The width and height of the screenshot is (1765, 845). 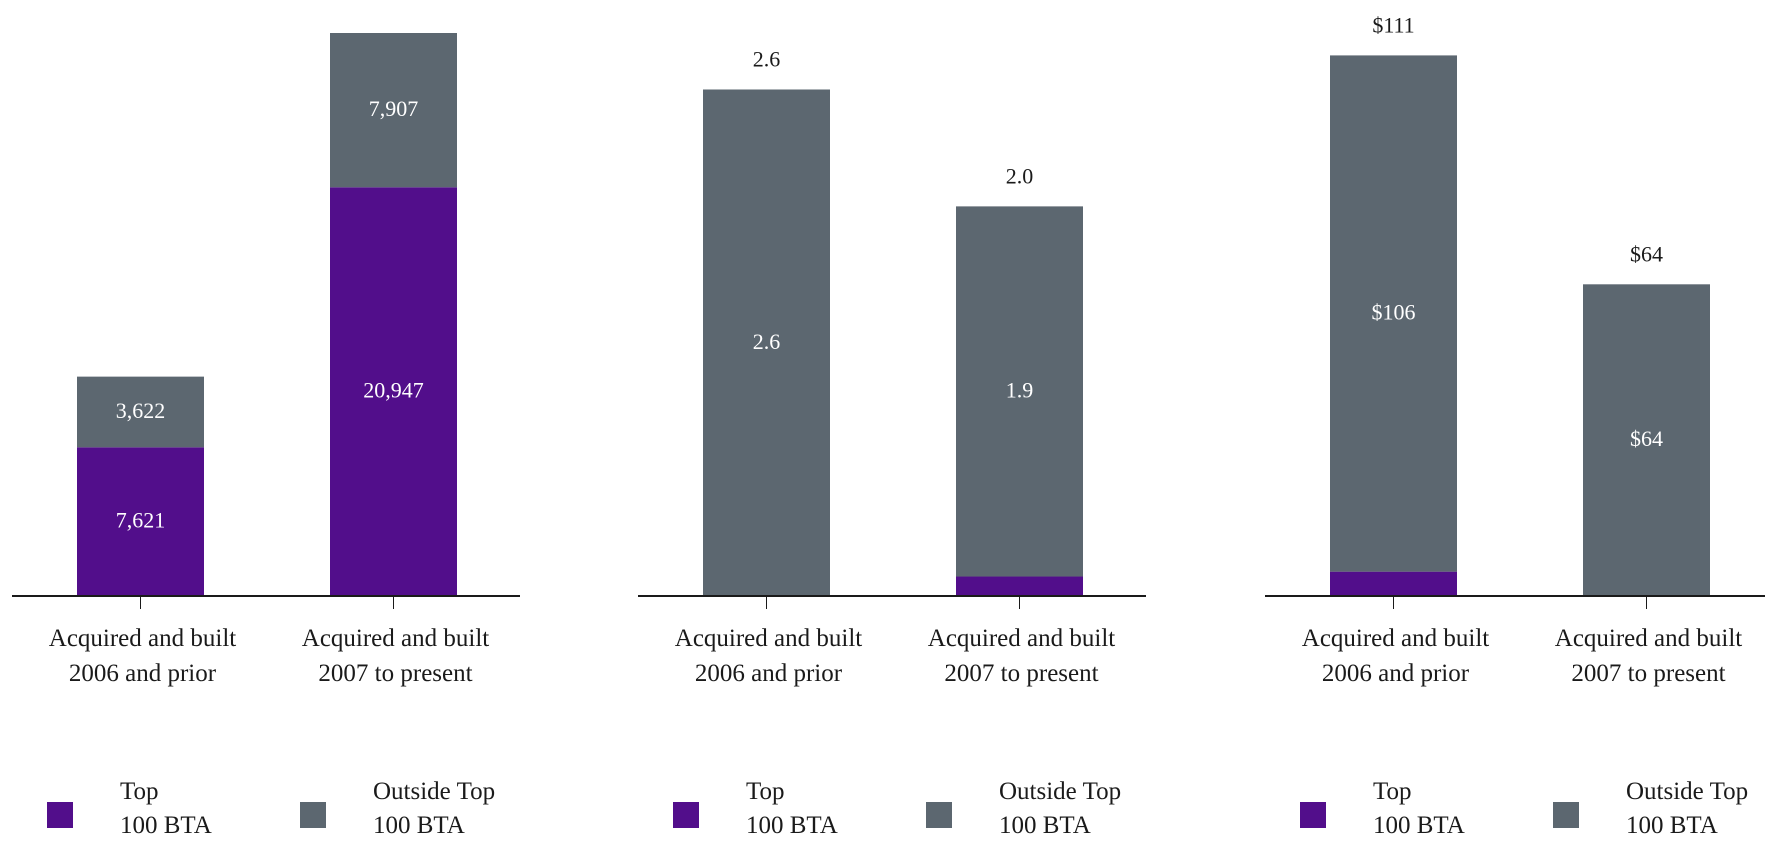 I want to click on data-label: $106, so click(x=1394, y=312).